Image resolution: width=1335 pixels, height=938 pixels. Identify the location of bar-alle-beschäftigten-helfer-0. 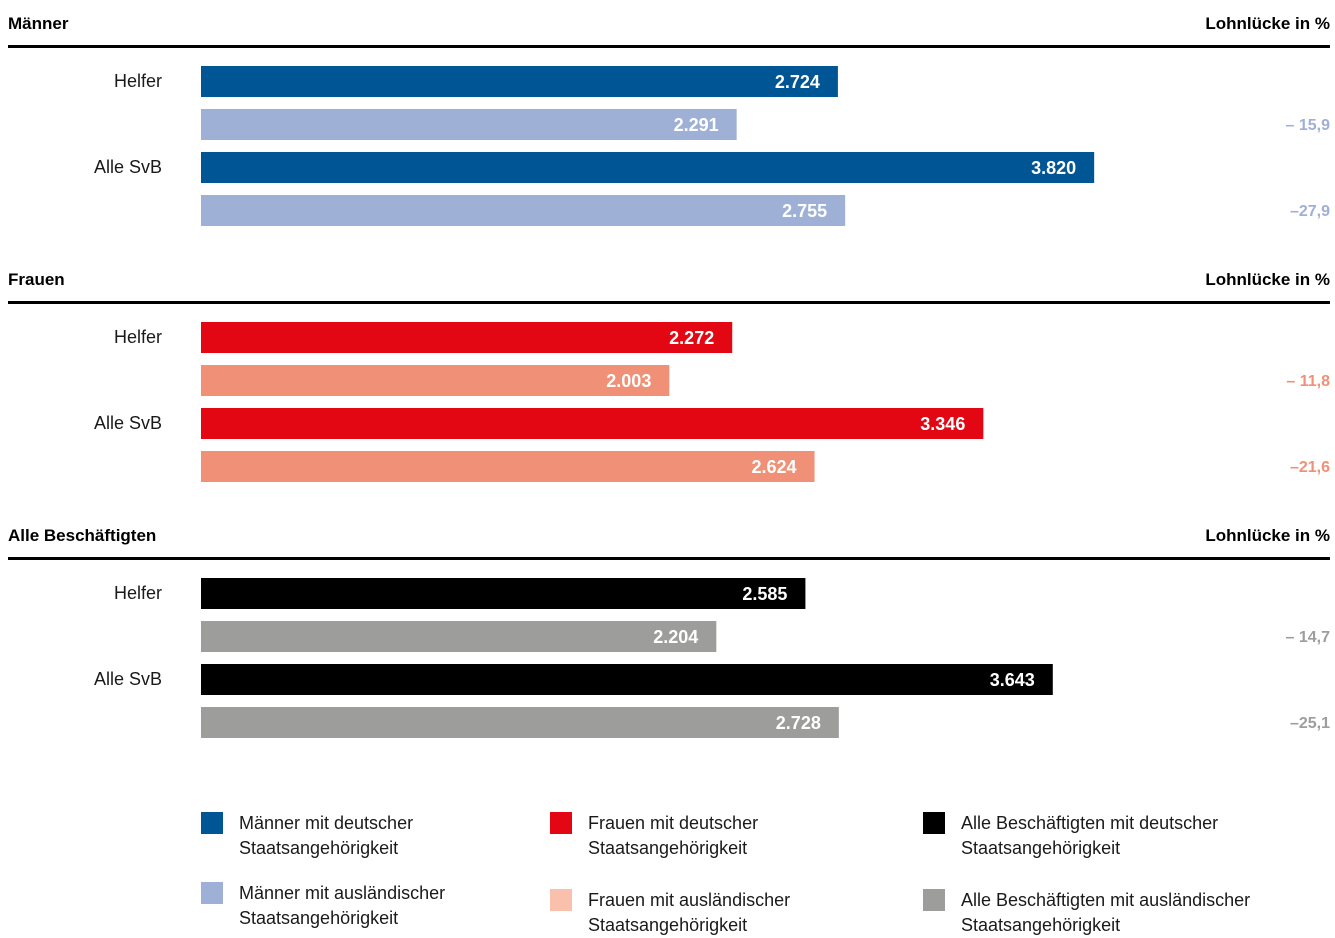
(503, 593).